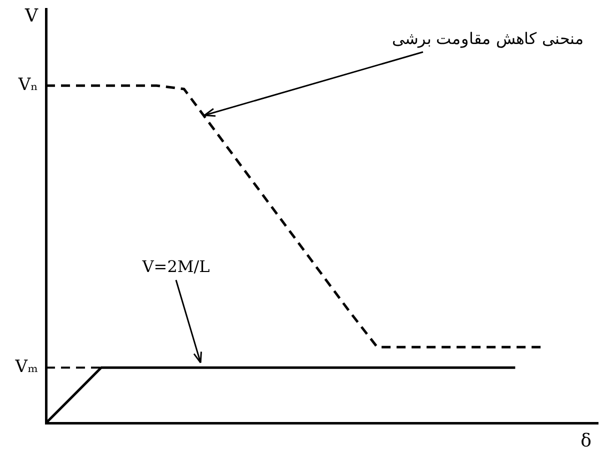  What do you see at coordinates (31, 16) in the screenshot?
I see `y-axis-title: V` at bounding box center [31, 16].